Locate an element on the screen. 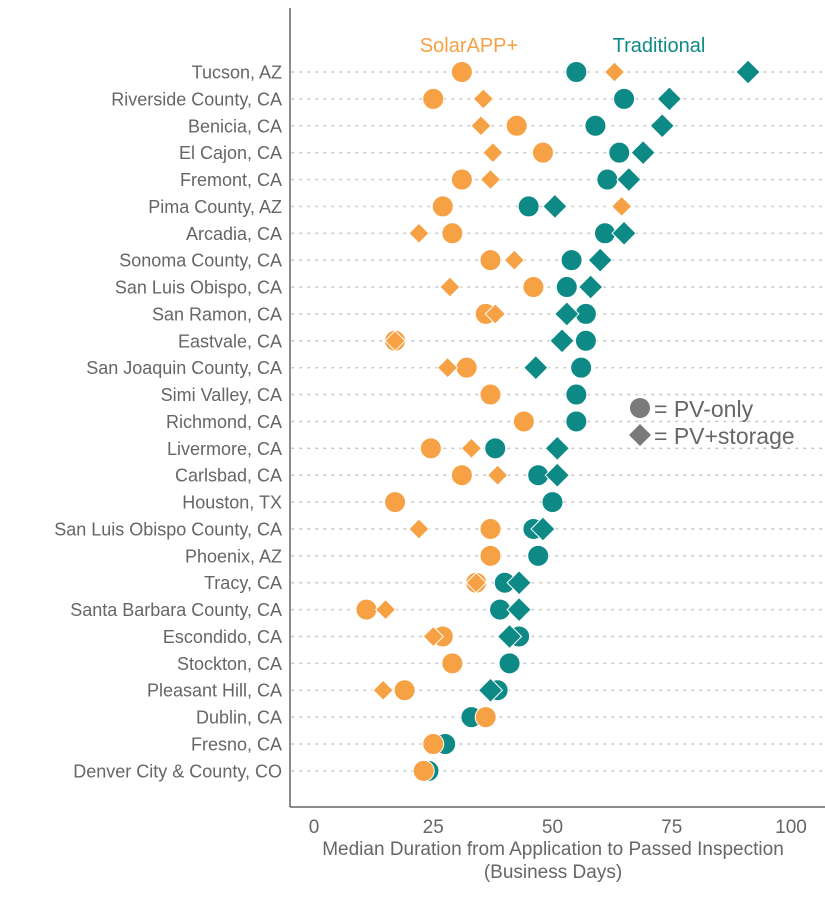 The image size is (825, 897). legend-pv-only: = PV-only is located at coordinates (704, 409).